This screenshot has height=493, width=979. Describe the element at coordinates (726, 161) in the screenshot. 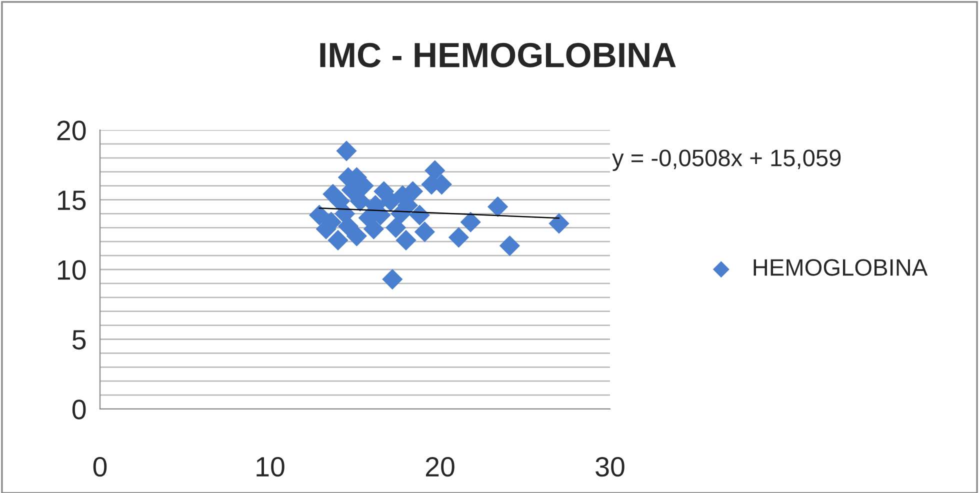

I see `text: y = -0,0508x + 15,059` at that location.